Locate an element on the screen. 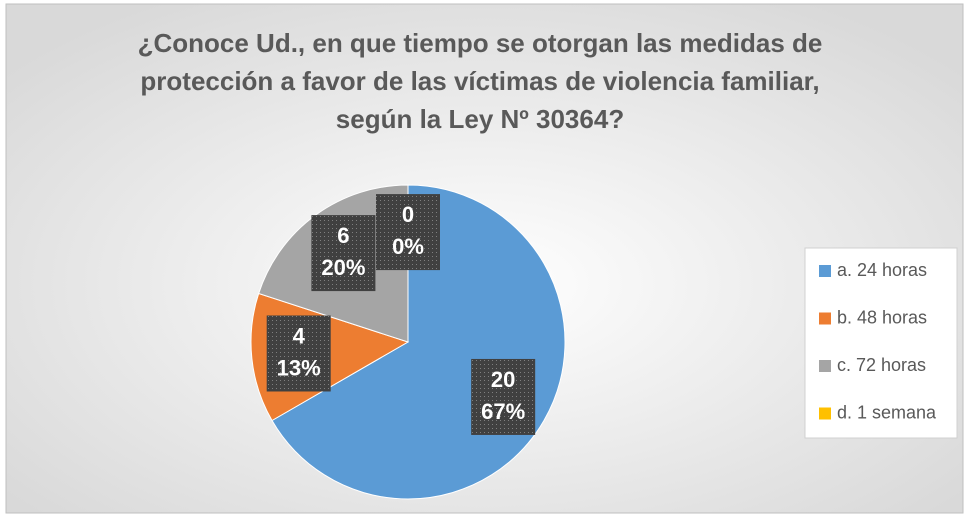 This screenshot has height=523, width=969. legend-label: a. 24 horas is located at coordinates (882, 270).